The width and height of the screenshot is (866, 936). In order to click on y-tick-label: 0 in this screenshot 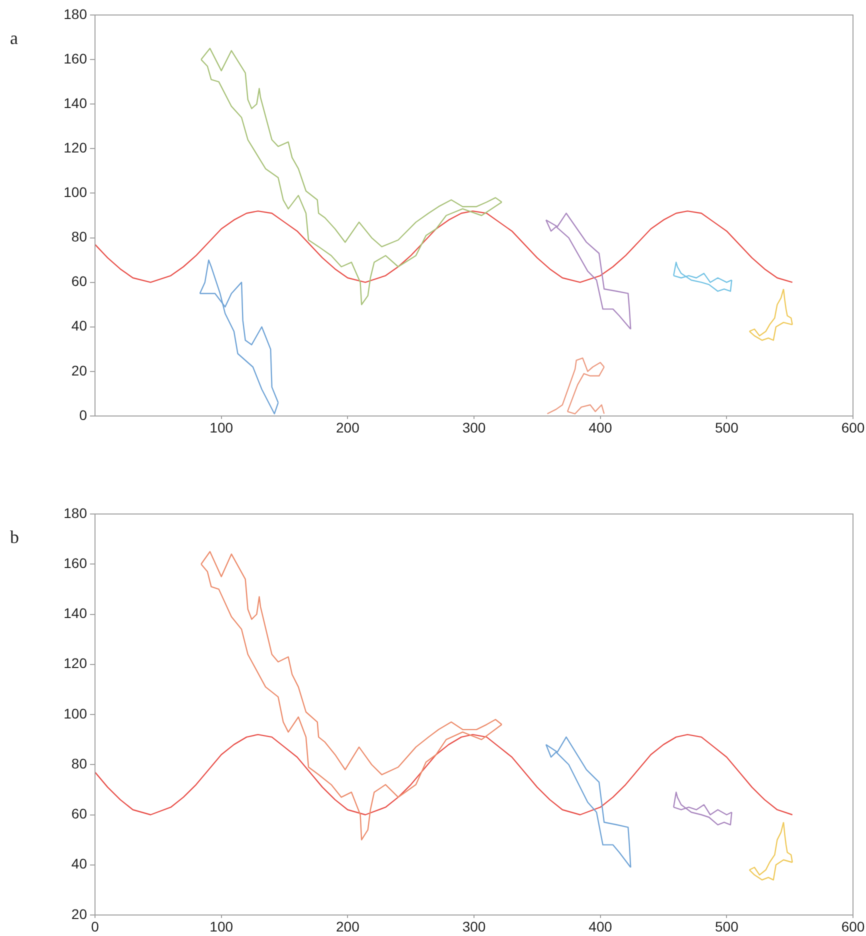, I will do `click(83, 414)`.